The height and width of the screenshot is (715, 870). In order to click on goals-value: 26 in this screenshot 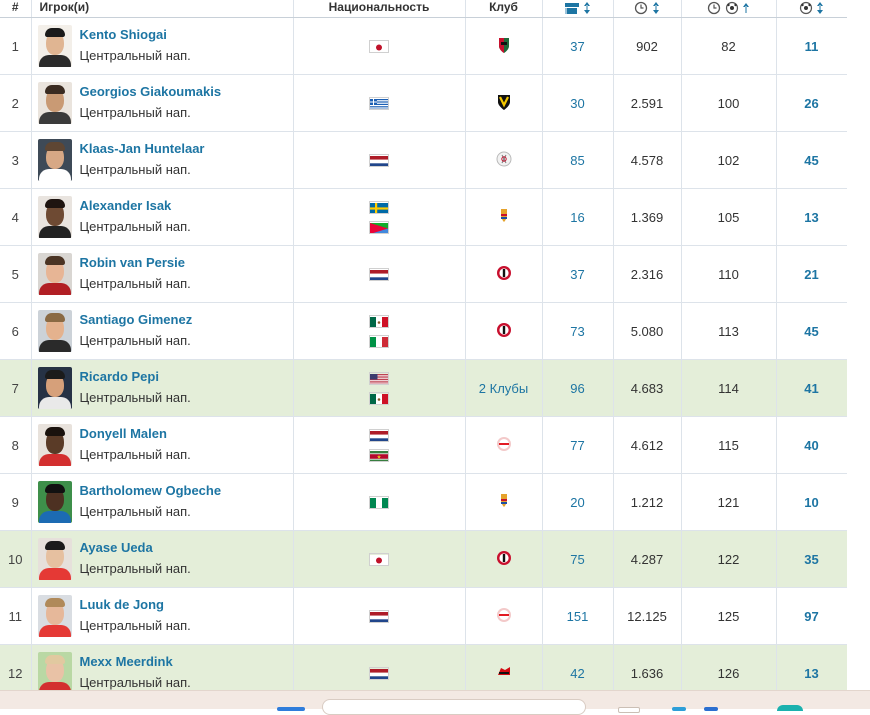, I will do `click(811, 103)`.